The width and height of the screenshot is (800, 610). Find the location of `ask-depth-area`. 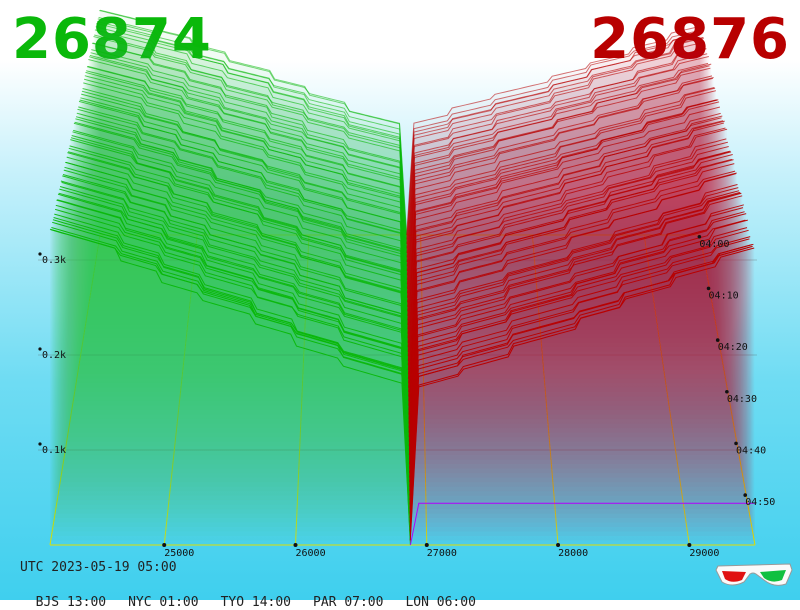

ask-depth-area is located at coordinates (582, 524).